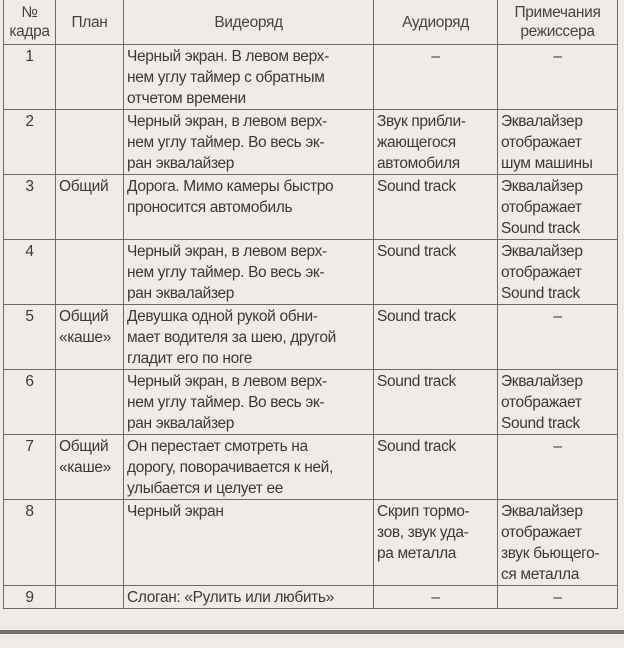 This screenshot has width=624, height=648. Describe the element at coordinates (29, 22) in the screenshot. I see `header-frame-number: № кадра` at that location.